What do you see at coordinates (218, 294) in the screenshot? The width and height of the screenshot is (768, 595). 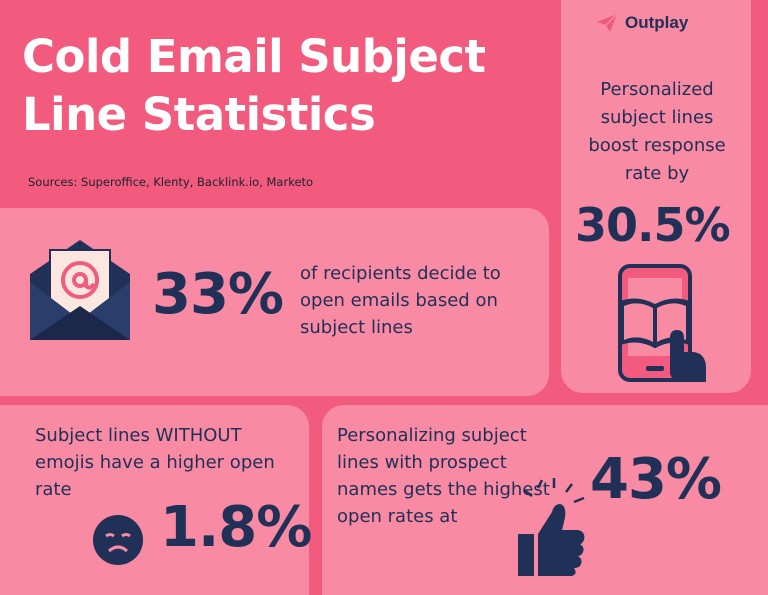 I see `recipients-value: 33%` at bounding box center [218, 294].